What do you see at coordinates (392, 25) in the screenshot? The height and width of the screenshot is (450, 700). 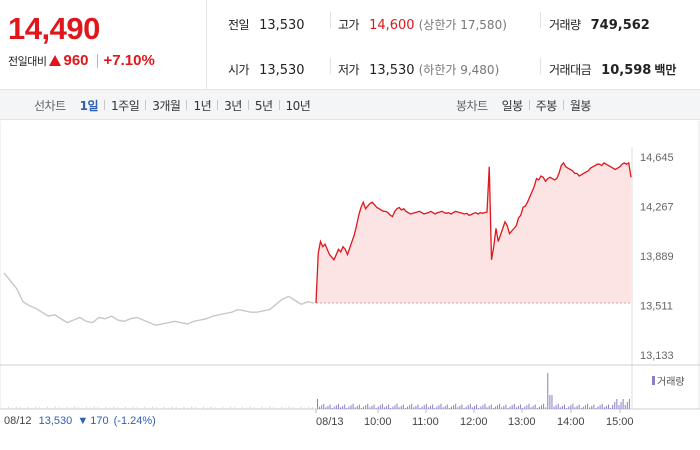 I see `stat-value: 14,600` at bounding box center [392, 25].